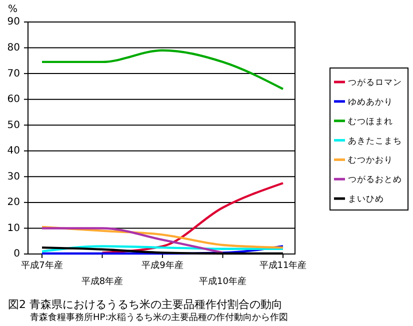  Describe the element at coordinates (13, 9) in the screenshot. I see `y-axis-title: %` at that location.